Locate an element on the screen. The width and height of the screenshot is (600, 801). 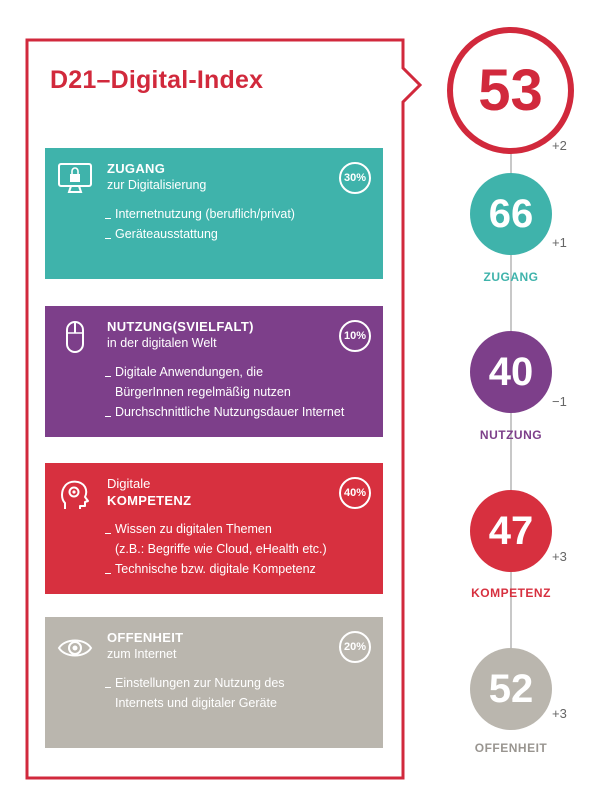
offenheit-delta: +3 is located at coordinates (559, 713).